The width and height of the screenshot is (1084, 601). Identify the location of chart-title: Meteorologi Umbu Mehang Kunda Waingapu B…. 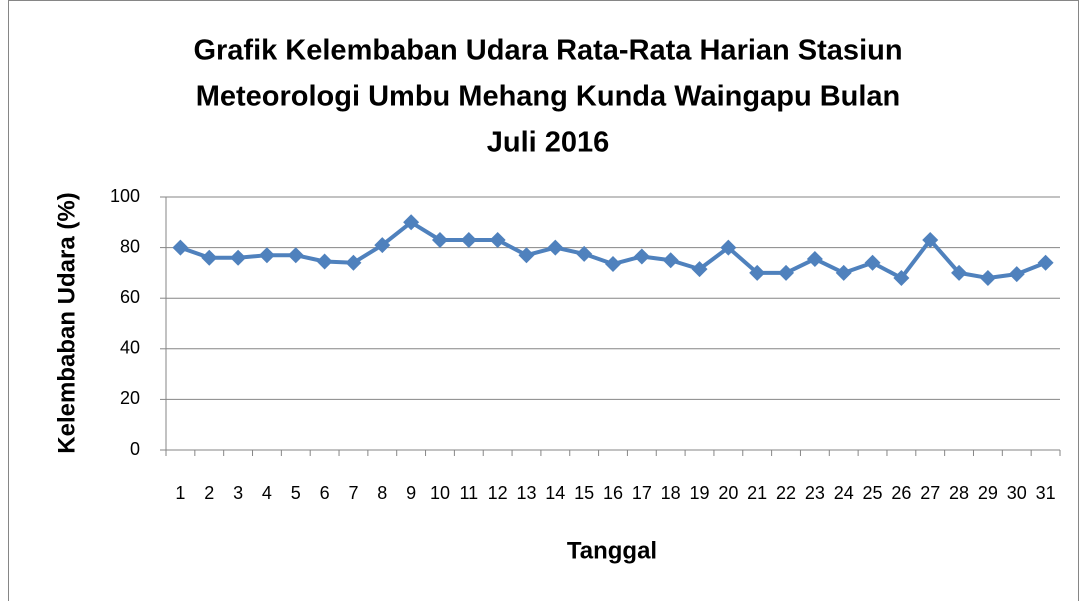
(548, 97).